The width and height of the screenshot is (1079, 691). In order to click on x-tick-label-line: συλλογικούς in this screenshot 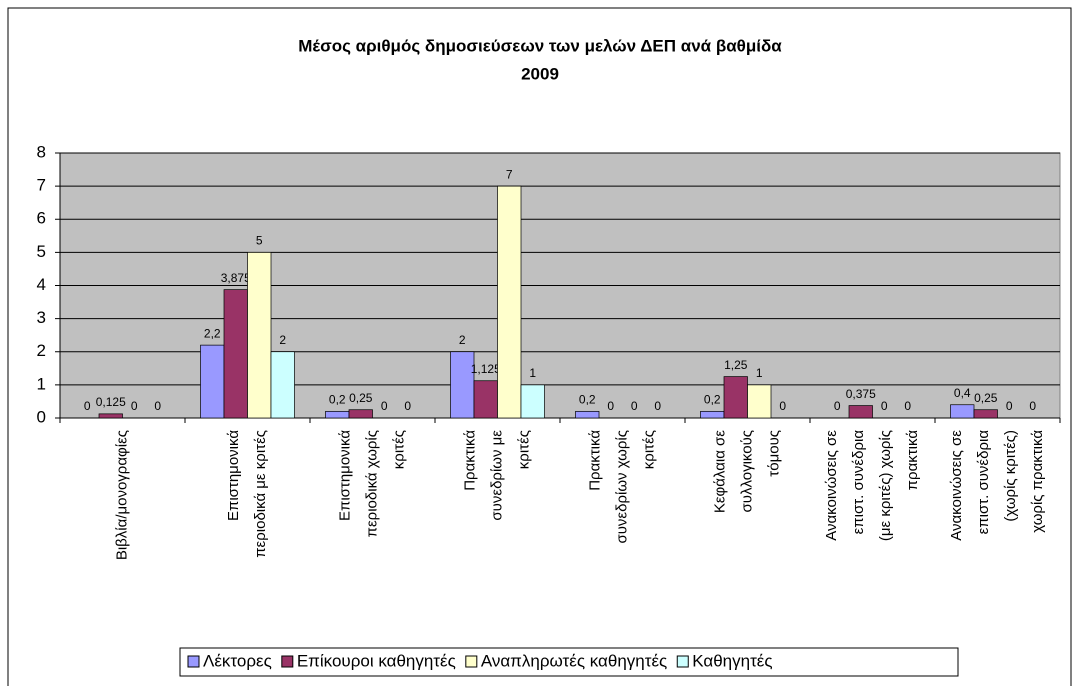, I will do `click(746, 471)`.